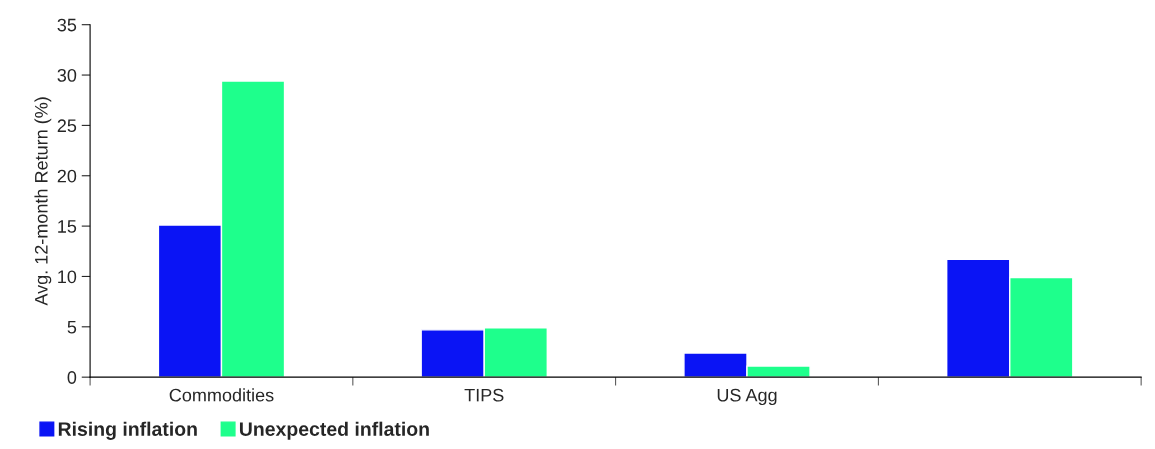 This screenshot has width=1155, height=449. Describe the element at coordinates (67, 277) in the screenshot. I see `y-tick-label: 10` at that location.